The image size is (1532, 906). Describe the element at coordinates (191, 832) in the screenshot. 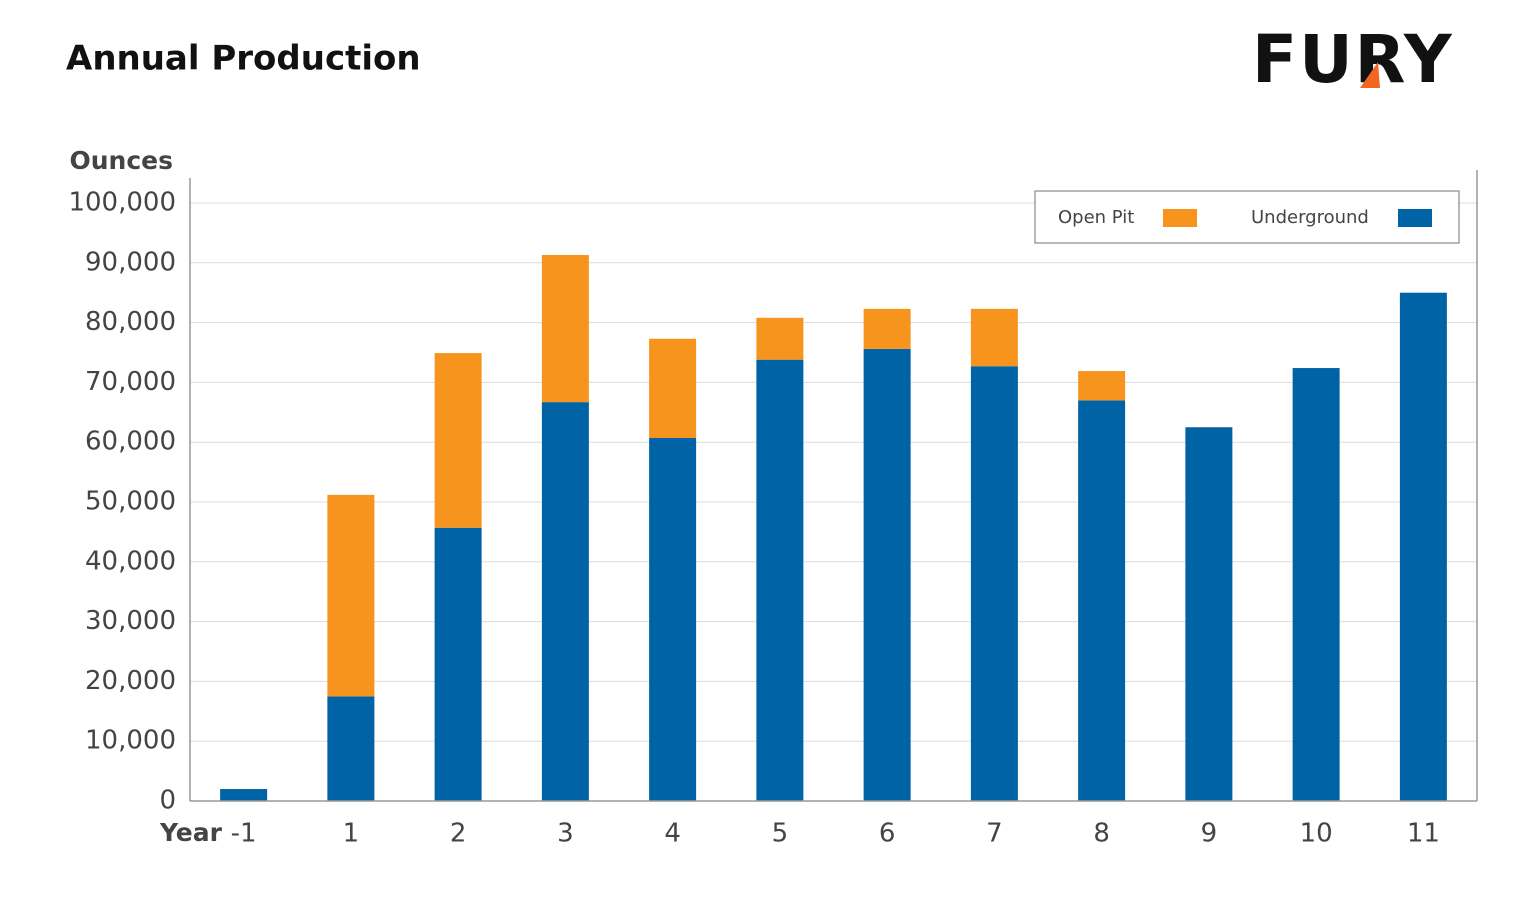

I see `x-axis-label: Year` at that location.